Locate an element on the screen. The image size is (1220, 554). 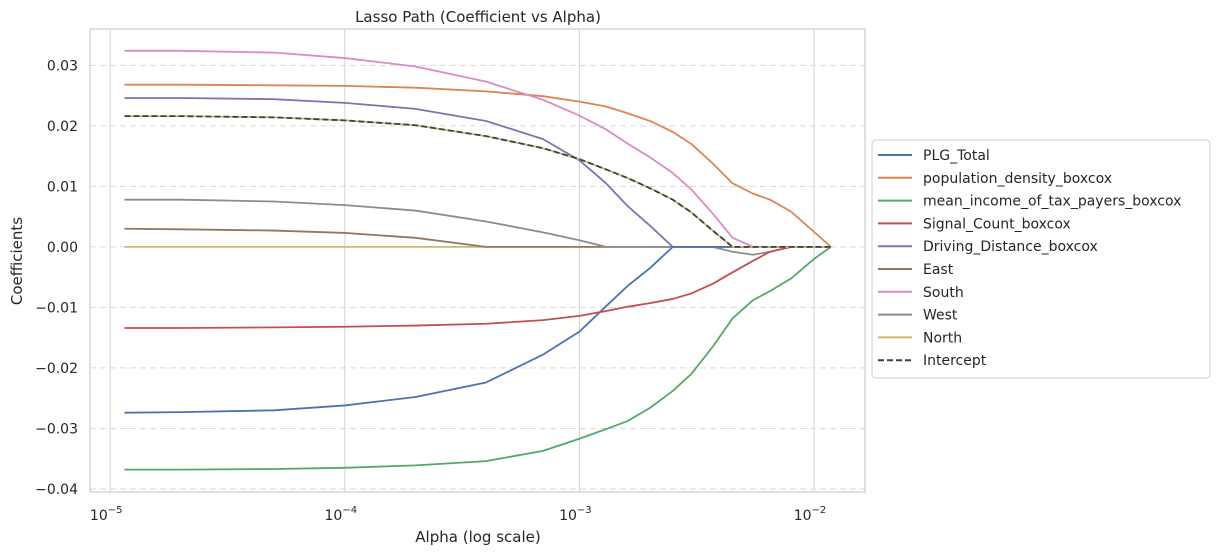
legend-label: Signal_Count_boxcox is located at coordinates (997, 224).